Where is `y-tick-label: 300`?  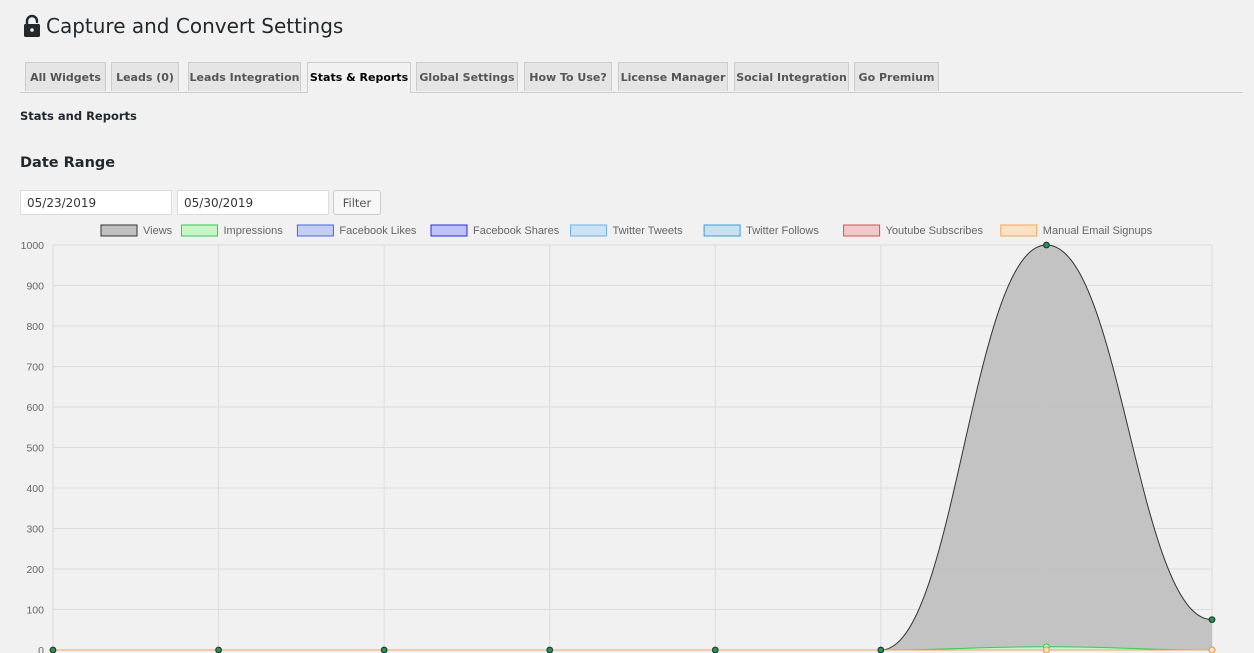
y-tick-label: 300 is located at coordinates (35, 530).